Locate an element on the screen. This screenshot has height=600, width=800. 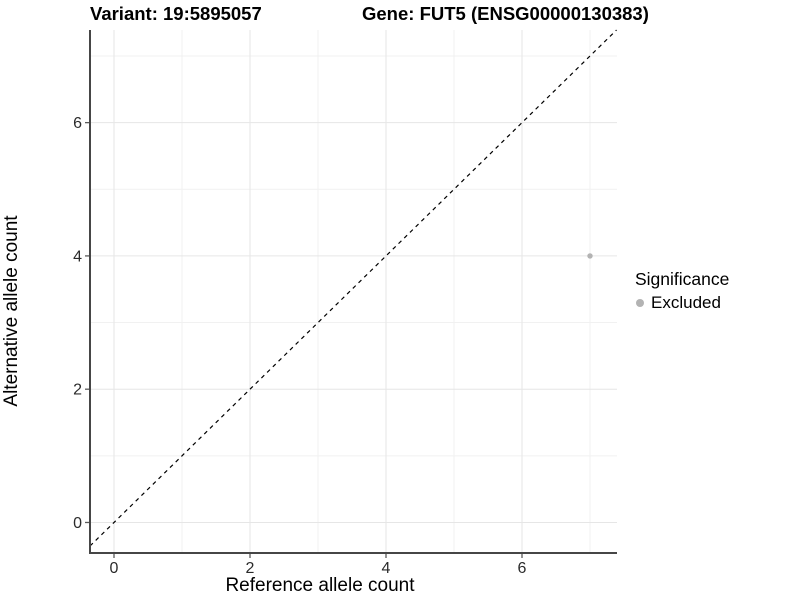
legend-entry-label: Excluded is located at coordinates (686, 302).